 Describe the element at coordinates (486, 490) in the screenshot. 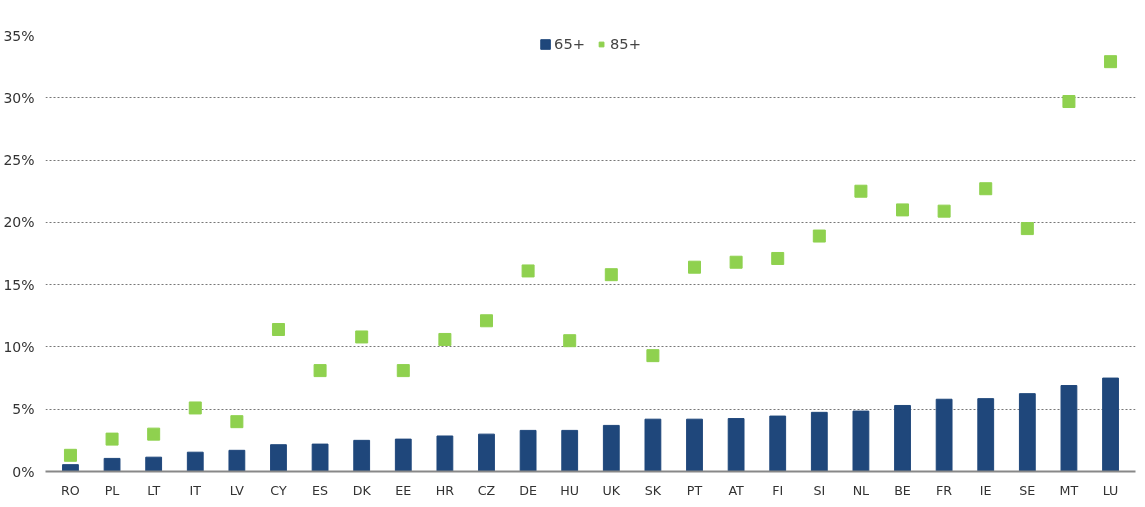

I see `x-tick-label: CZ` at that location.